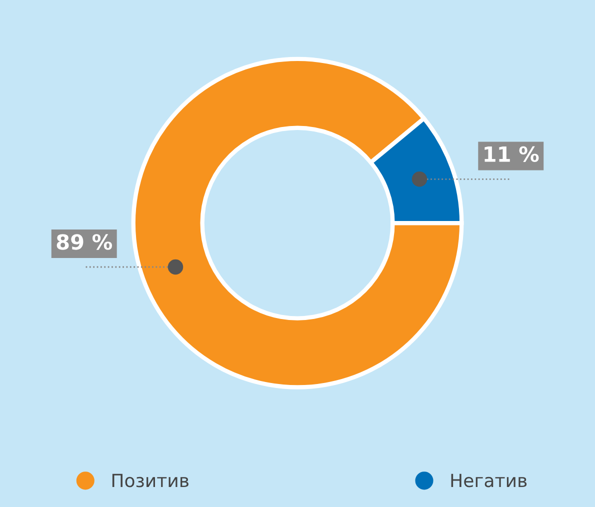 This screenshot has width=595, height=507. What do you see at coordinates (150, 481) in the screenshot?
I see `legend-label: Позитив` at bounding box center [150, 481].